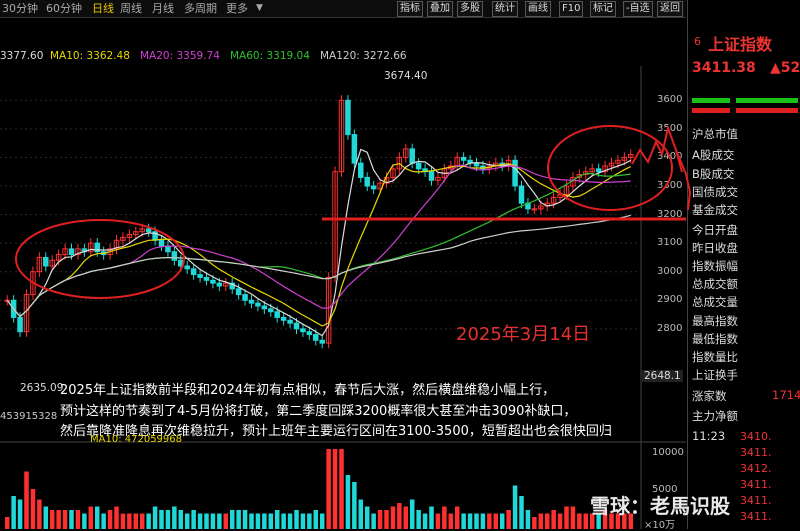  What do you see at coordinates (410, 9) in the screenshot?
I see `indicator-button: 指标` at bounding box center [410, 9].